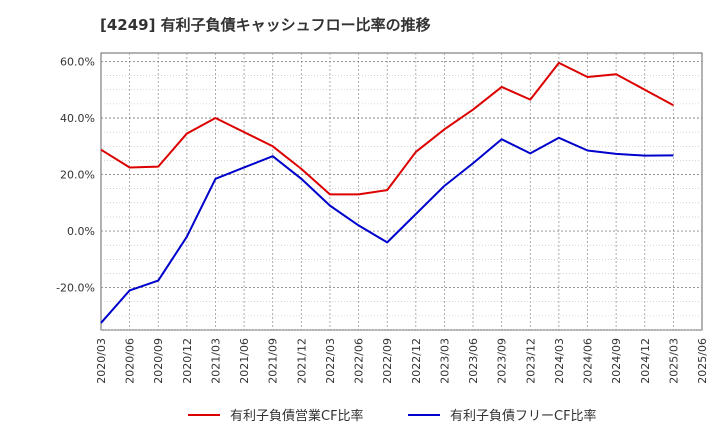  What do you see at coordinates (502, 361) in the screenshot?
I see `x-tick-label: 2023/09` at bounding box center [502, 361].